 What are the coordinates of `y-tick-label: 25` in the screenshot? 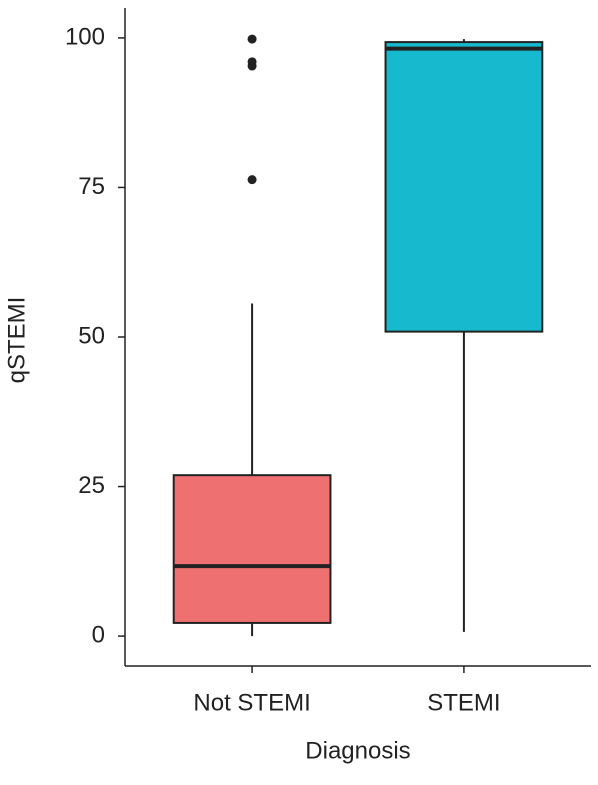 It's located at (91, 485).